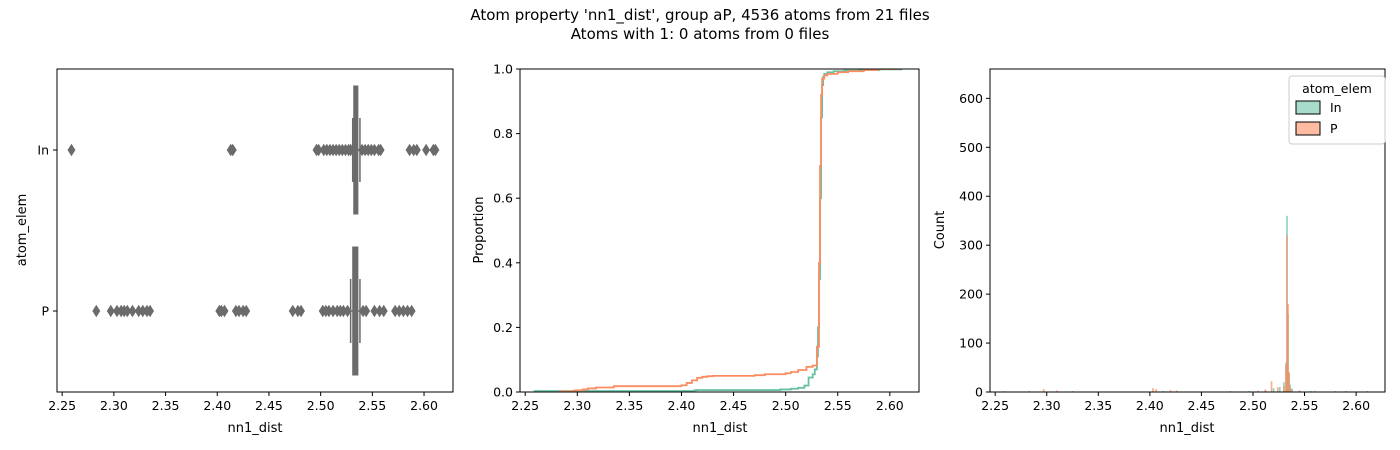 The image size is (1400, 450). Describe the element at coordinates (503, 69) in the screenshot. I see `ecdf-ytick-label: 1.0` at that location.